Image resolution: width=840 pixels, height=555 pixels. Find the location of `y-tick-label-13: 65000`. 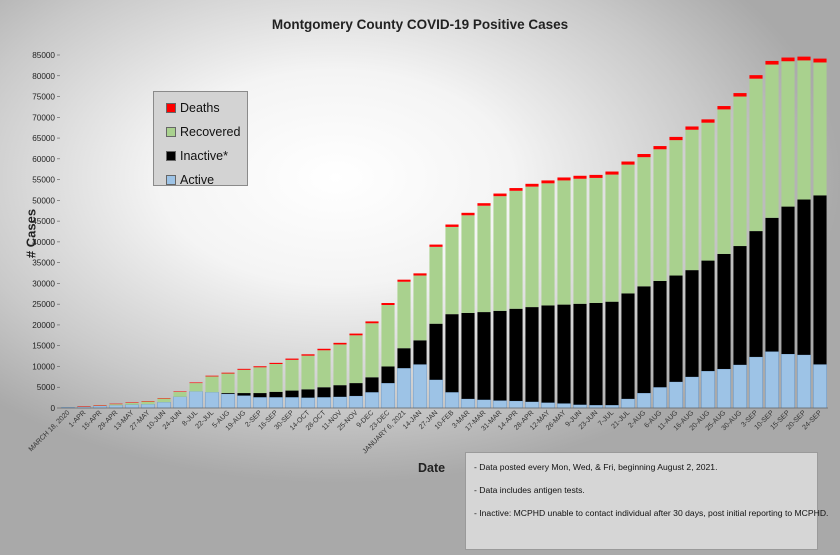

y-tick-label-13: 65000 is located at coordinates (43, 138).